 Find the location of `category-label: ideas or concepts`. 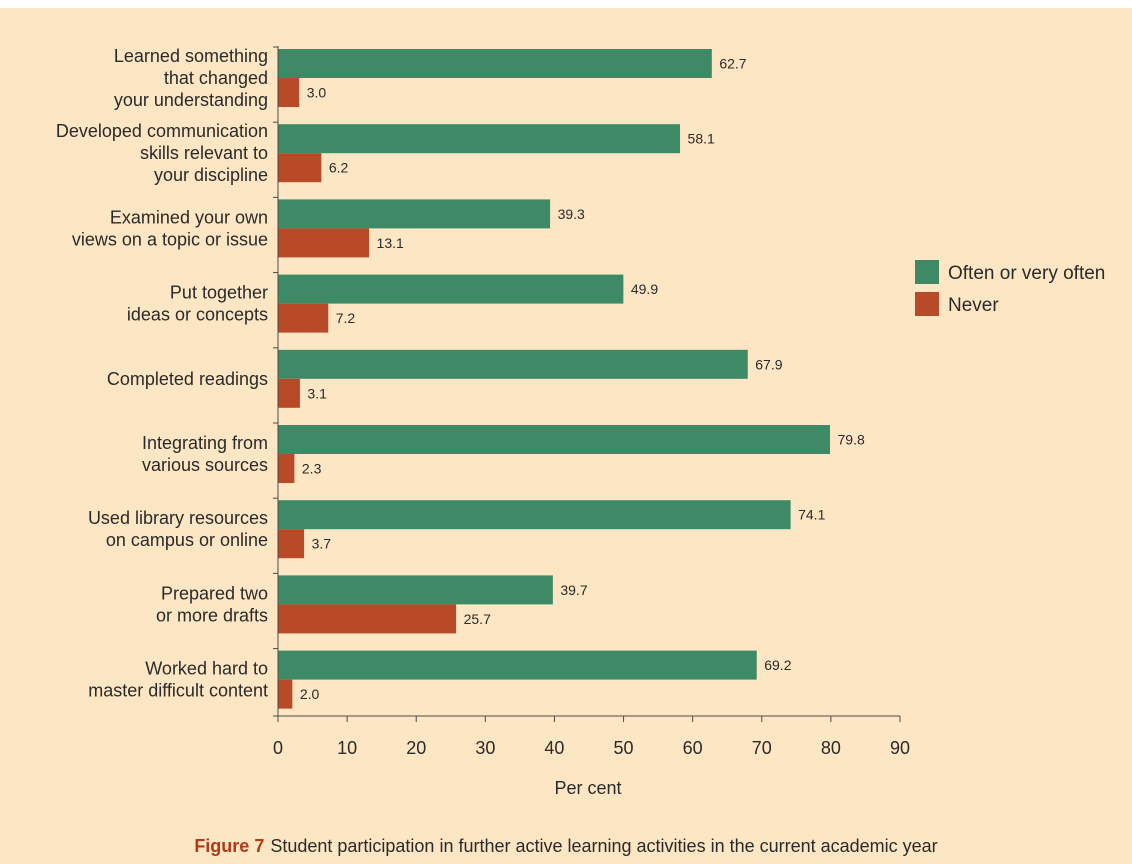

category-label: ideas or concepts is located at coordinates (197, 315).